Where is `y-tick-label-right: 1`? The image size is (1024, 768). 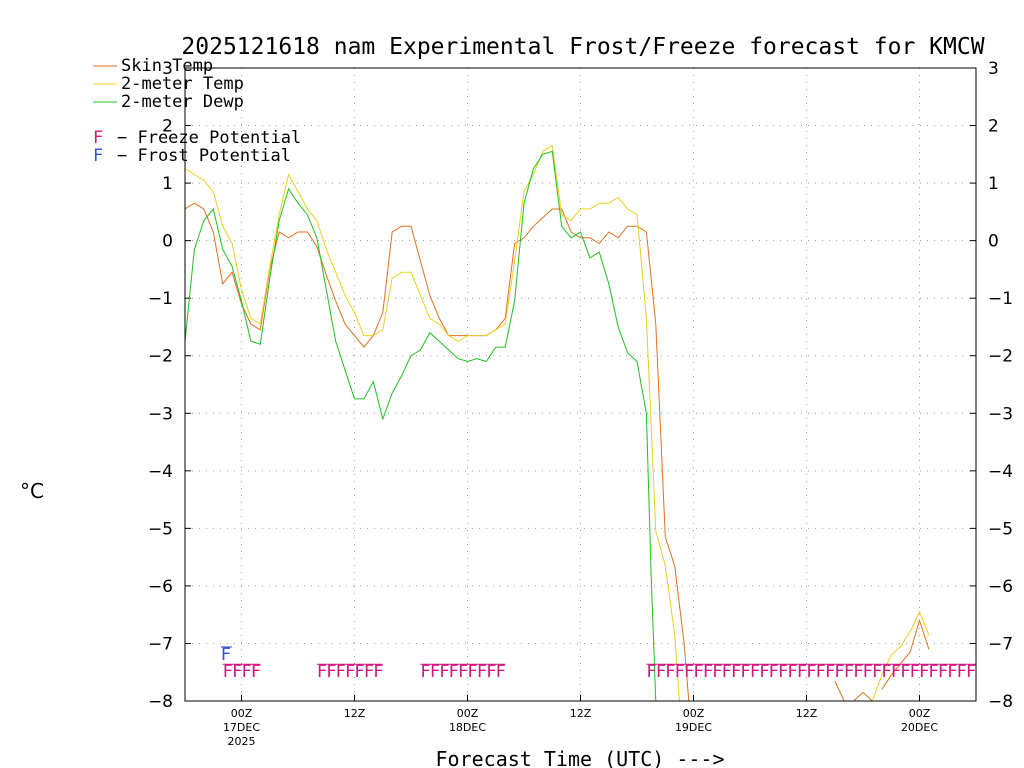
y-tick-label-right: 1 is located at coordinates (993, 184).